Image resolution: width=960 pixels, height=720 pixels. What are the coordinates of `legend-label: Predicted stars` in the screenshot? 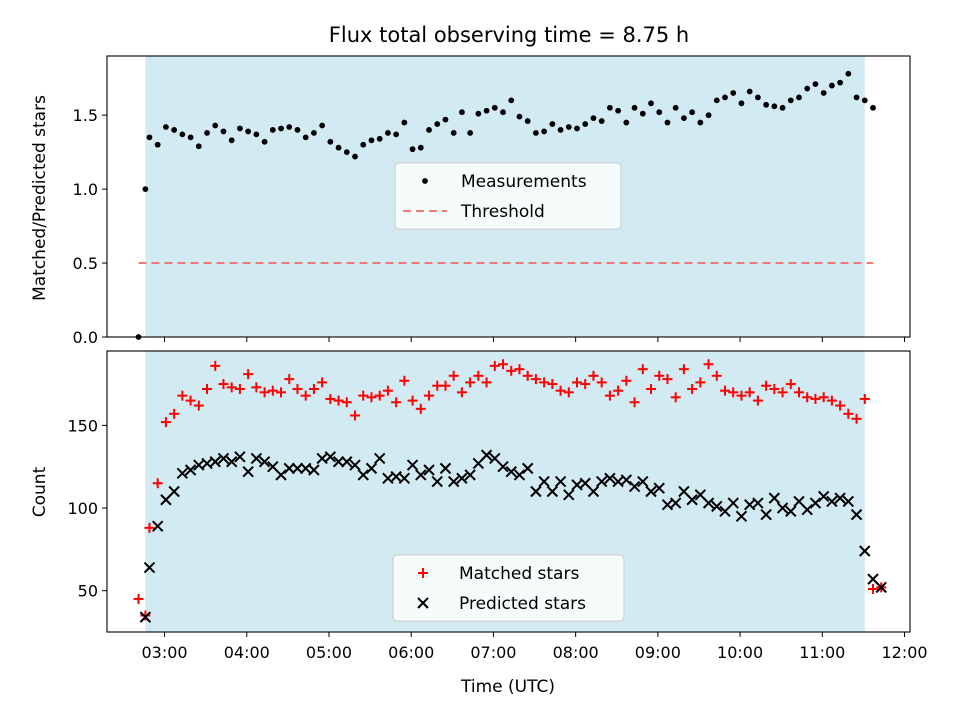 It's located at (522, 604).